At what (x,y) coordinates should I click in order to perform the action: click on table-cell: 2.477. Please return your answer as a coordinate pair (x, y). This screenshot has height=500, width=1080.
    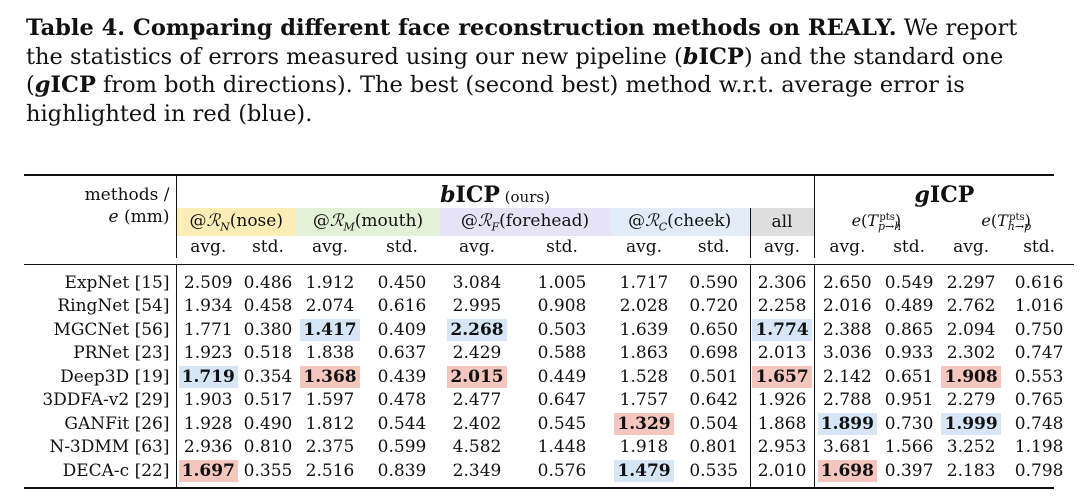
    Looking at the image, I should click on (477, 401).